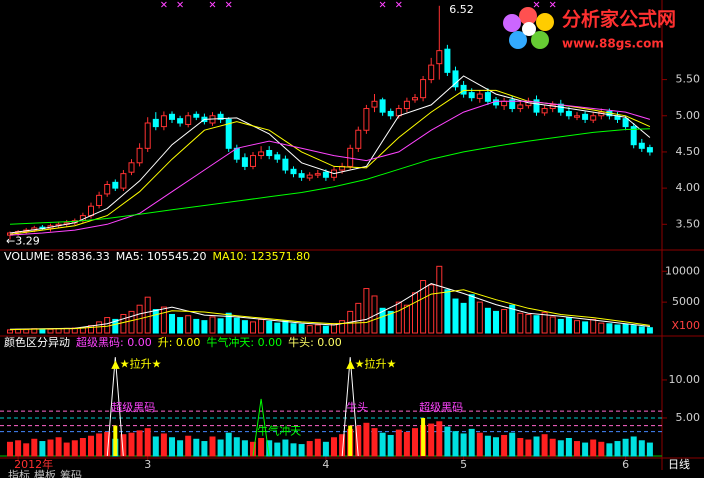 The width and height of the screenshot is (704, 478). What do you see at coordinates (688, 151) in the screenshot?
I see `y-tick-label: 4.50` at bounding box center [688, 151].